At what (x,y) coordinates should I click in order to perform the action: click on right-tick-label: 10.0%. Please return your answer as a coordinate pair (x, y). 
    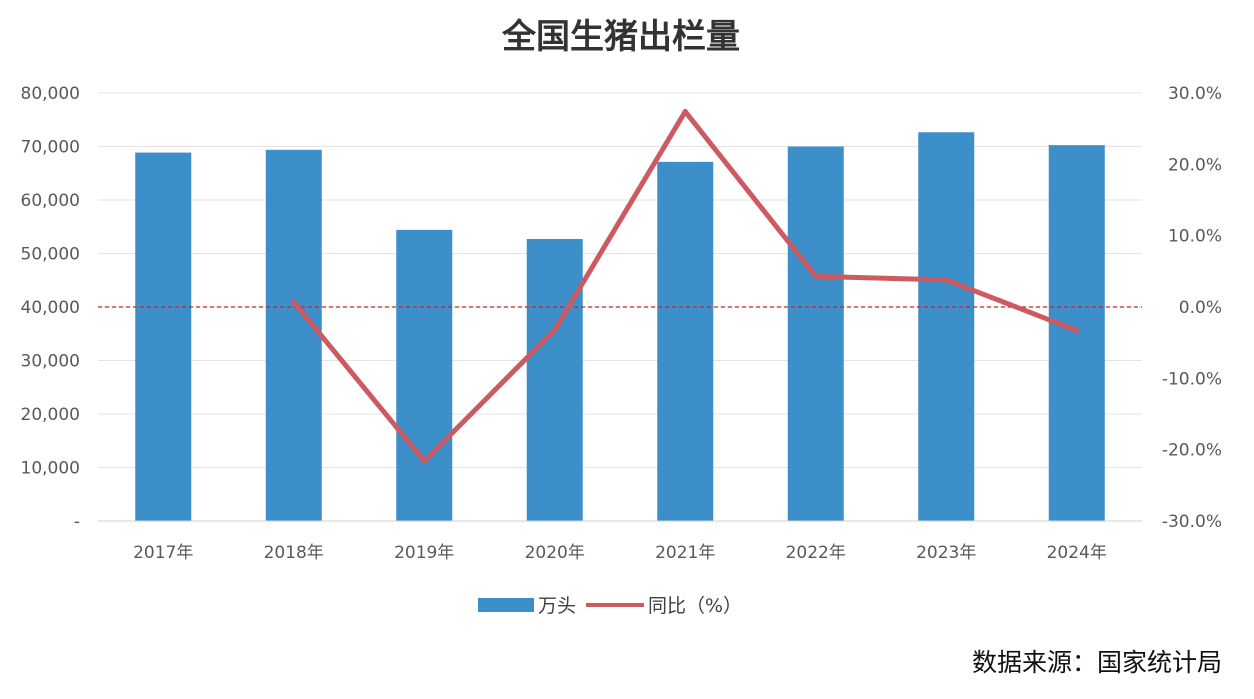
    Looking at the image, I should click on (1195, 237).